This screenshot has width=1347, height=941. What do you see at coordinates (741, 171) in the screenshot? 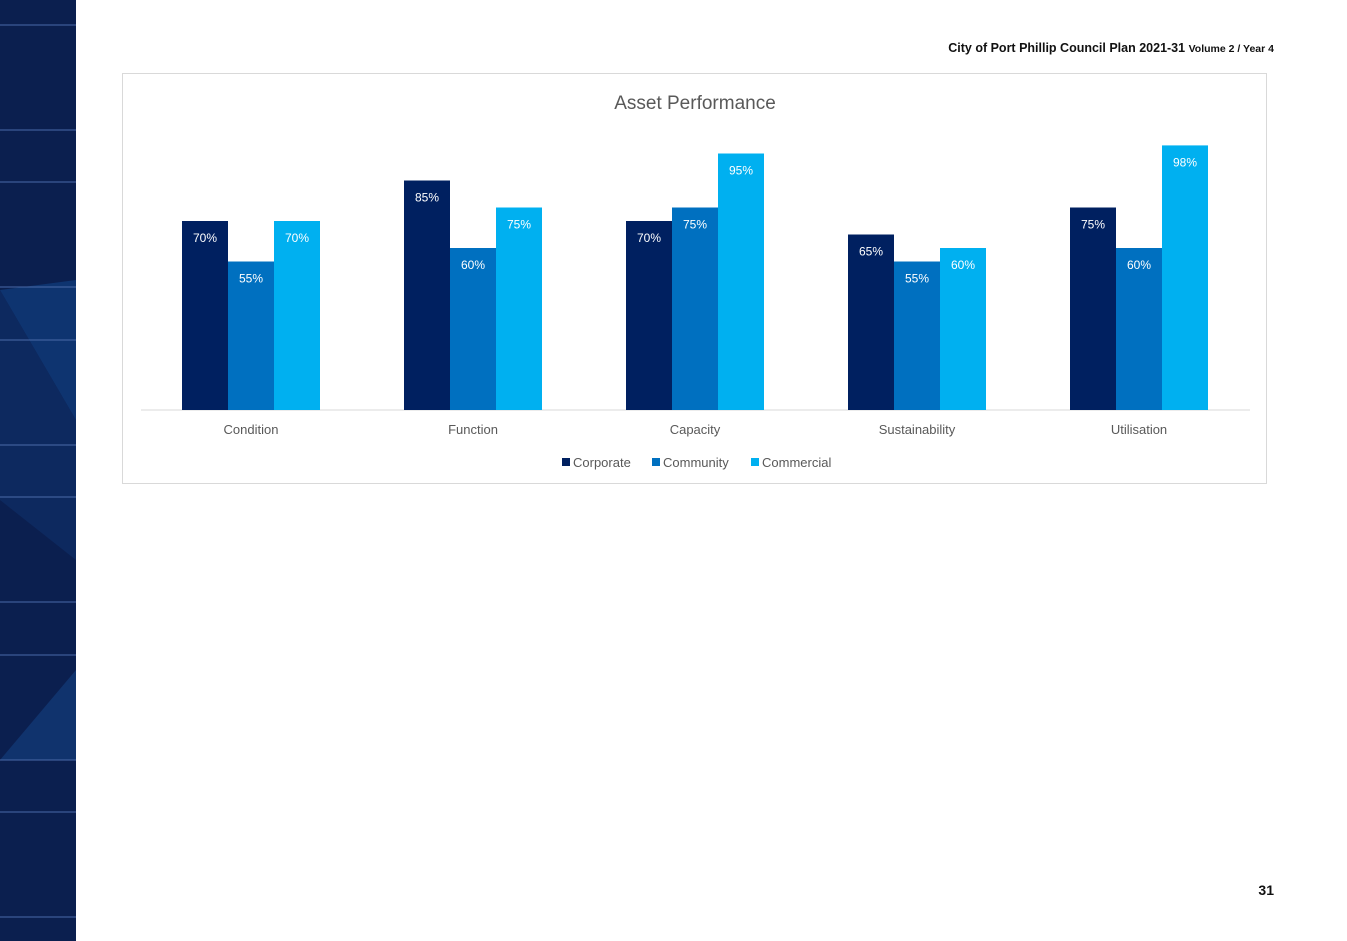
I see `data-label-commercial-capacity: 95%` at bounding box center [741, 171].